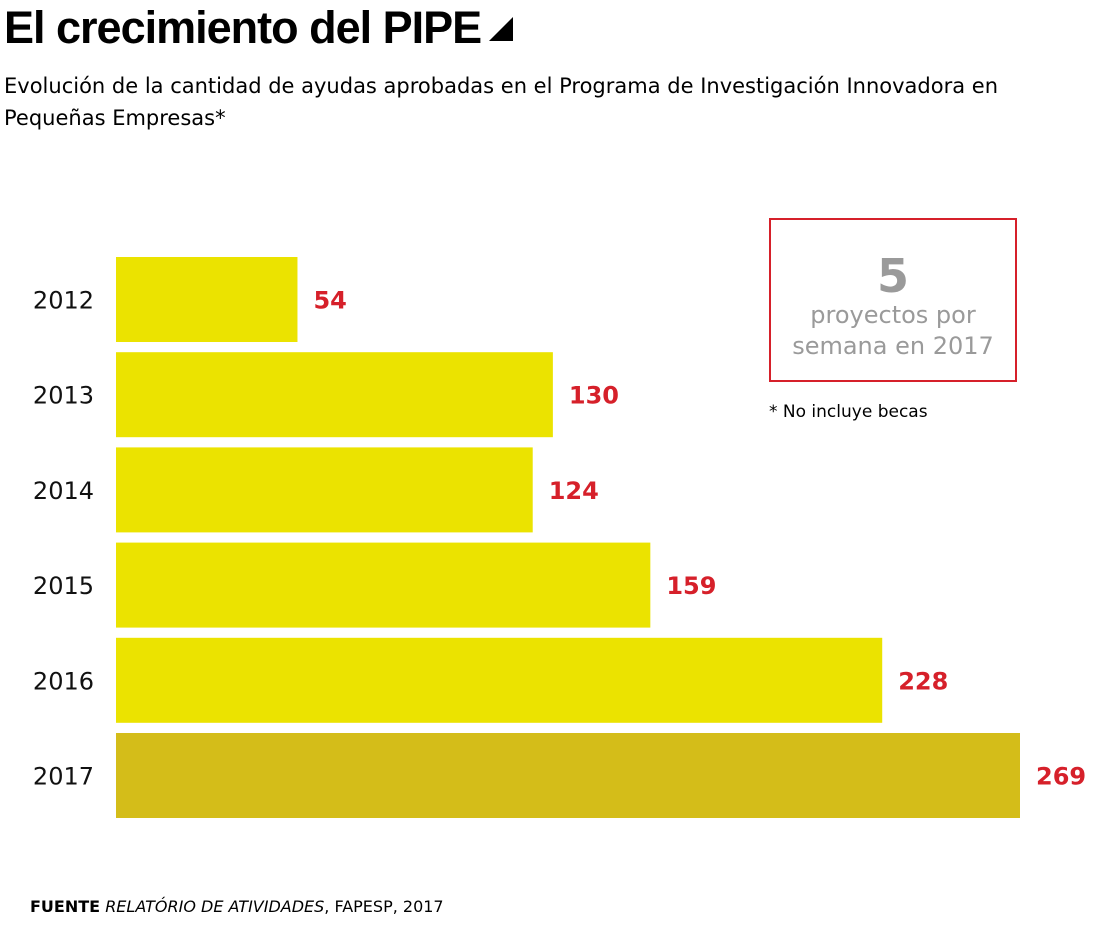 The image size is (1117, 933). Describe the element at coordinates (594, 396) in the screenshot. I see `value-label-2013: 130` at that location.